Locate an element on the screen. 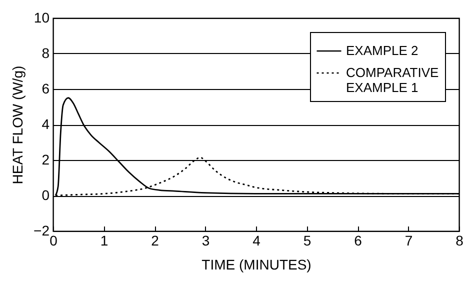  x-tick-label: 5 is located at coordinates (307, 240).